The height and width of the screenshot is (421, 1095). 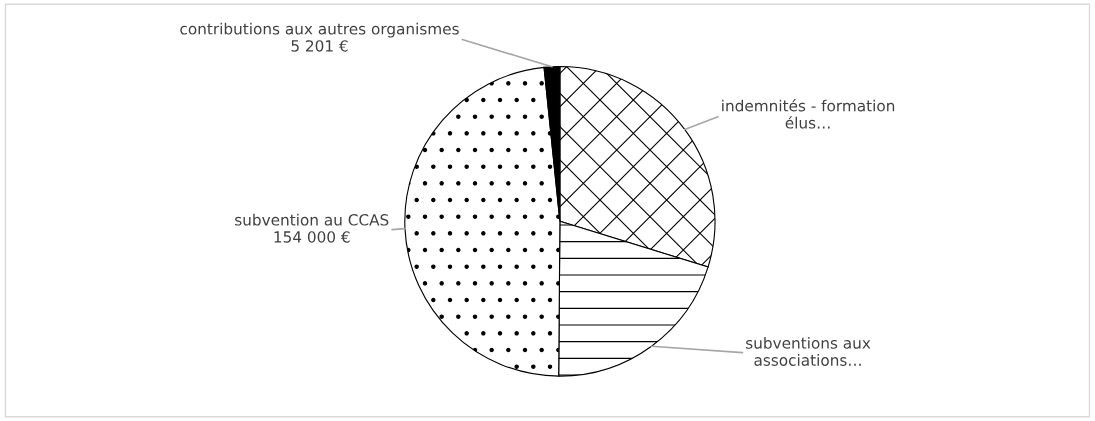 What do you see at coordinates (319, 46) in the screenshot?
I see `data-label: 5 201 €` at bounding box center [319, 46].